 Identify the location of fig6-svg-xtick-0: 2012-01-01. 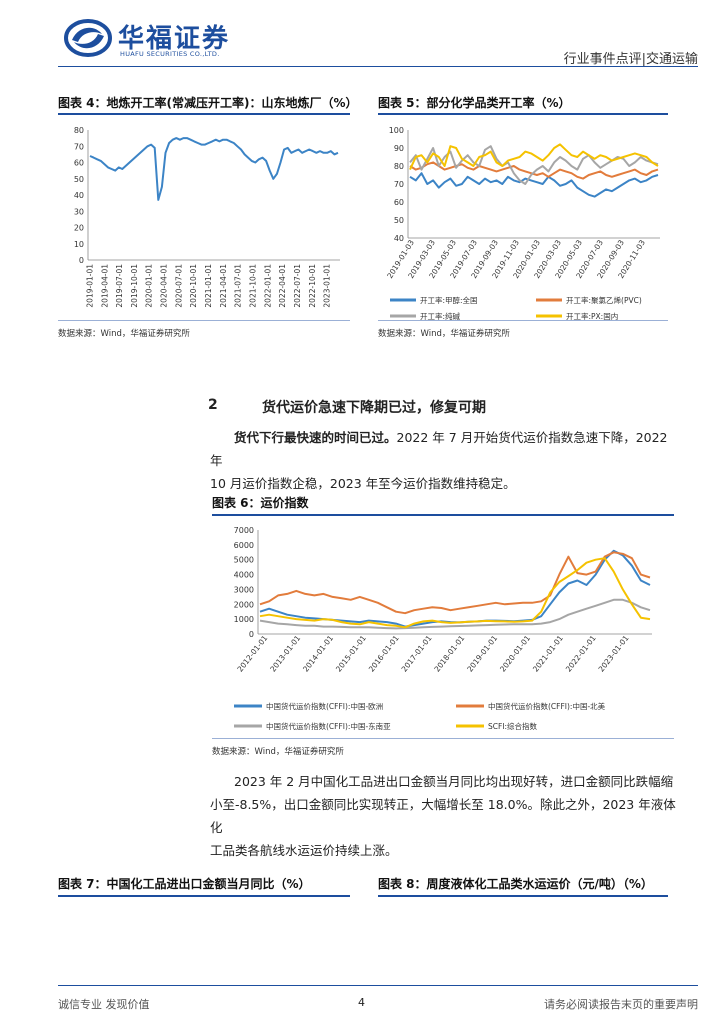
(252, 654).